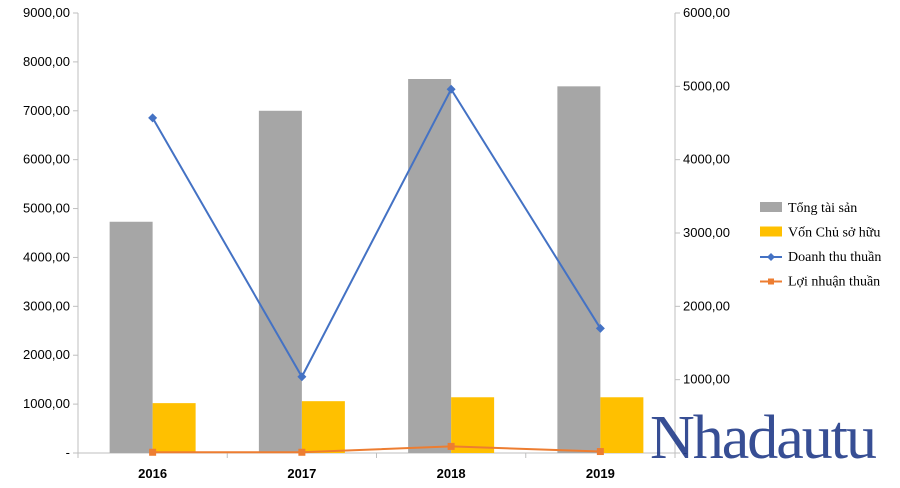 This screenshot has height=488, width=900. Describe the element at coordinates (706, 379) in the screenshot. I see `right-tick-label: 1000,00` at that location.